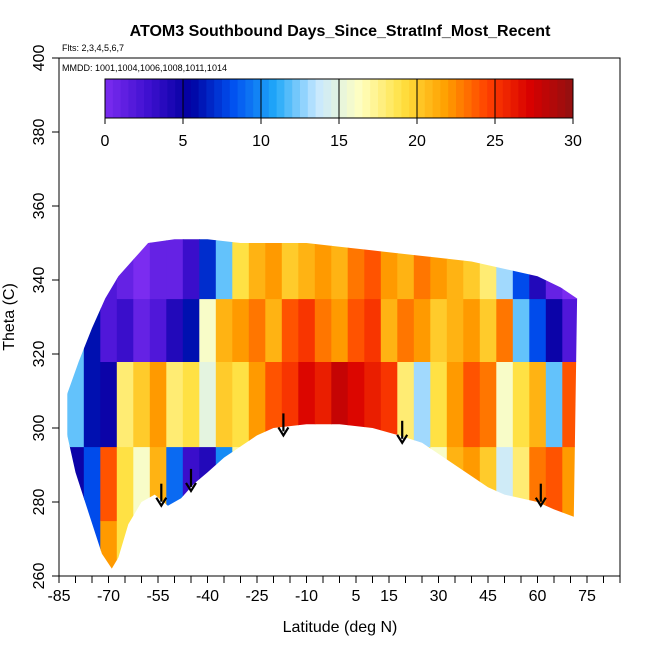  What do you see at coordinates (341, 114) in the screenshot?
I see `colorbar: 0 5 10 15 20 25 30` at bounding box center [341, 114].